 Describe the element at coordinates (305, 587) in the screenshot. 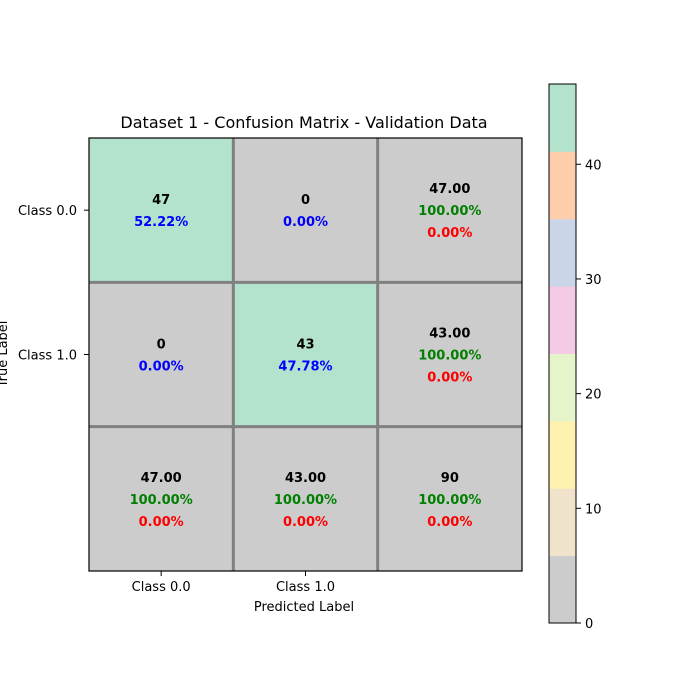

I see `x-tick-label: Class 1.0` at that location.